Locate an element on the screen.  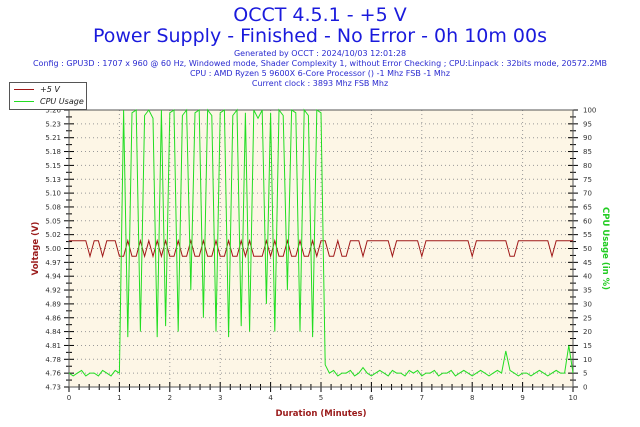
legend-label-voltage: +5 V is located at coordinates (50, 89).